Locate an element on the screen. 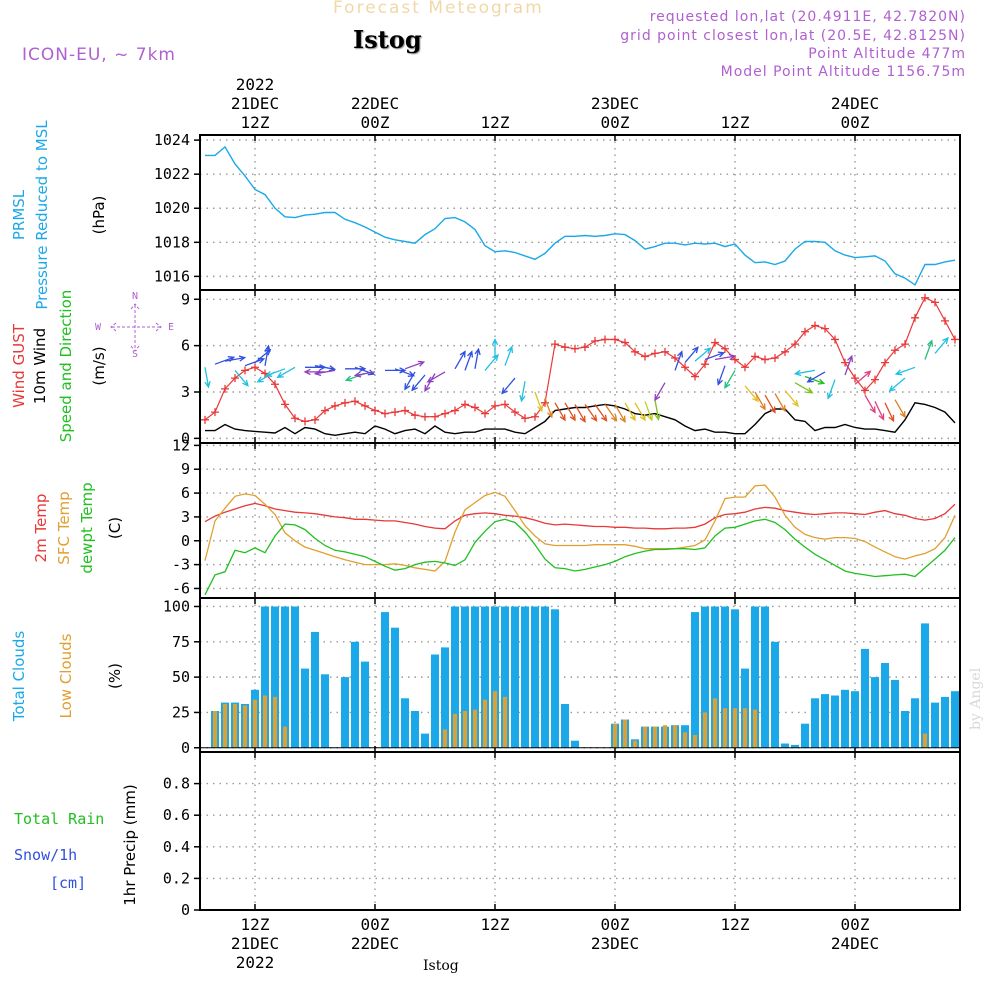 The height and width of the screenshot is (1000, 1000). y-tick-label: 0.2 is located at coordinates (176, 878).